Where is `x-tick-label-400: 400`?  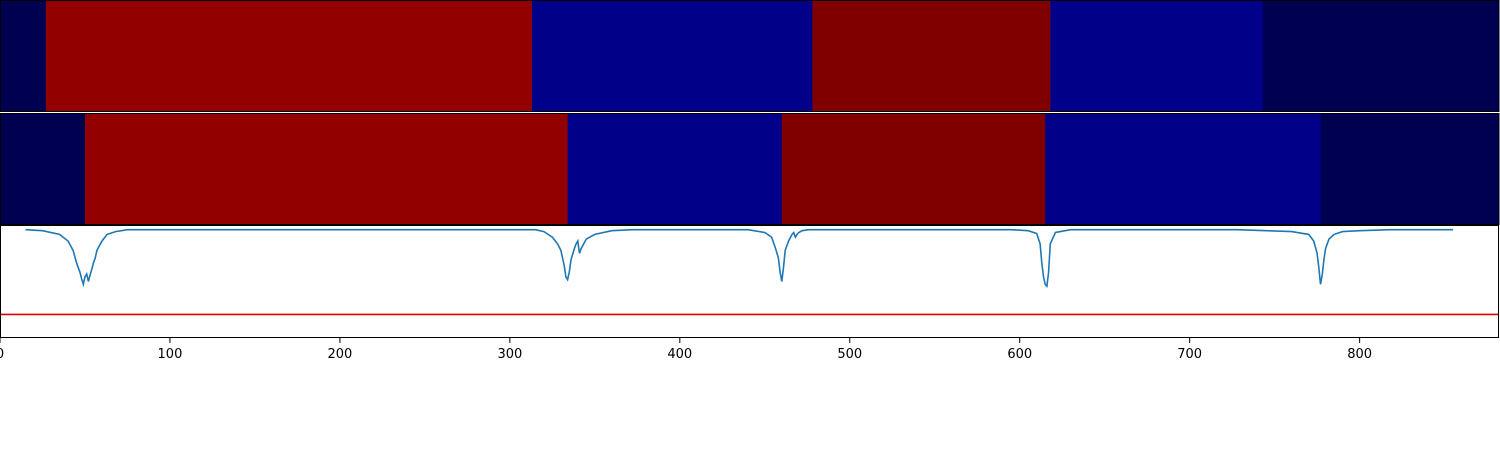 x-tick-label-400: 400 is located at coordinates (679, 354).